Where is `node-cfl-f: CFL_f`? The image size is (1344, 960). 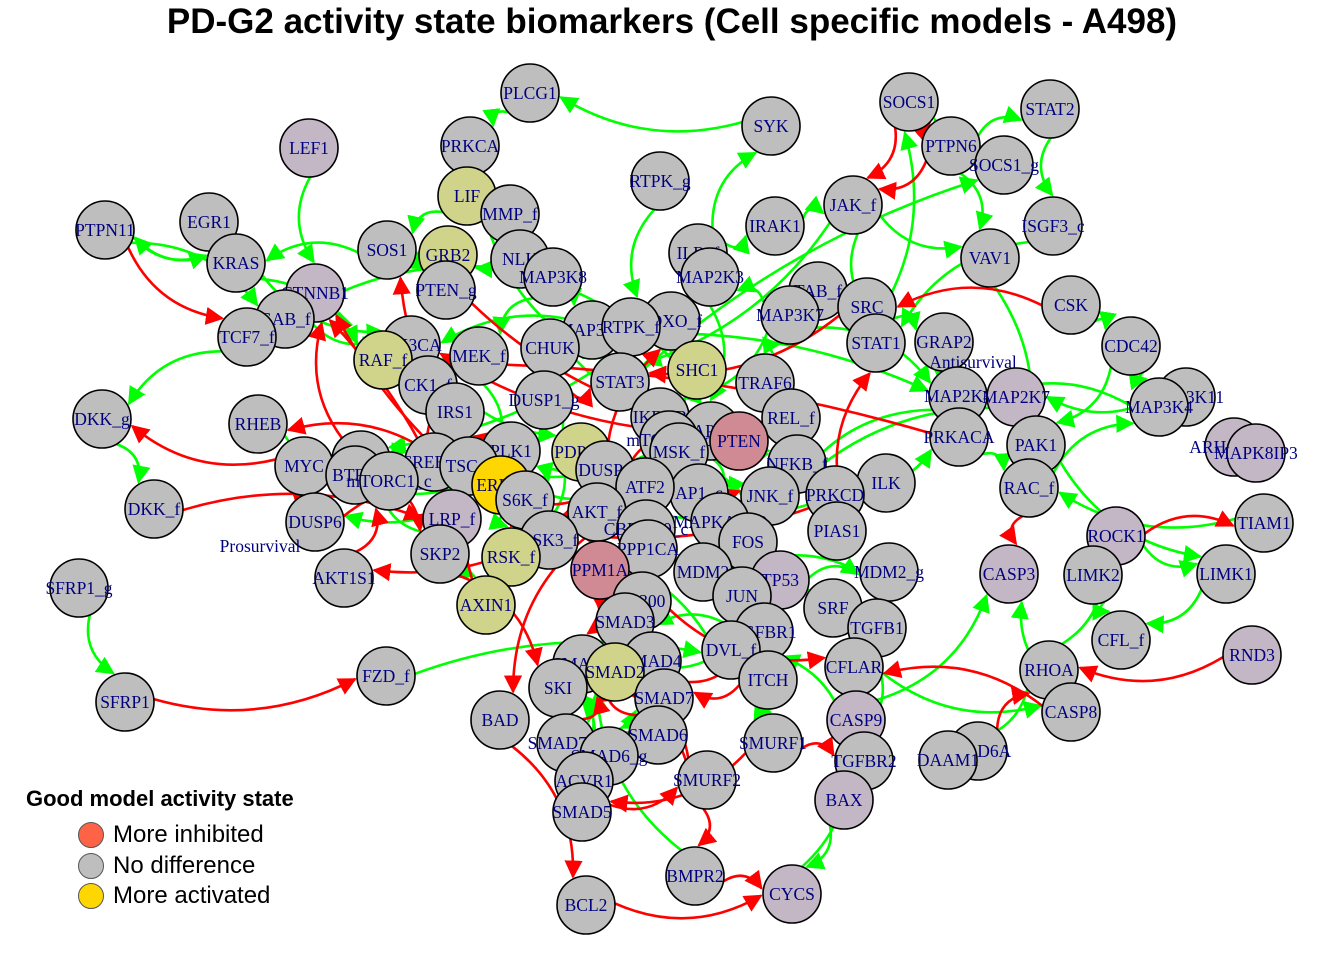 node-cfl-f: CFL_f is located at coordinates (1121, 640).